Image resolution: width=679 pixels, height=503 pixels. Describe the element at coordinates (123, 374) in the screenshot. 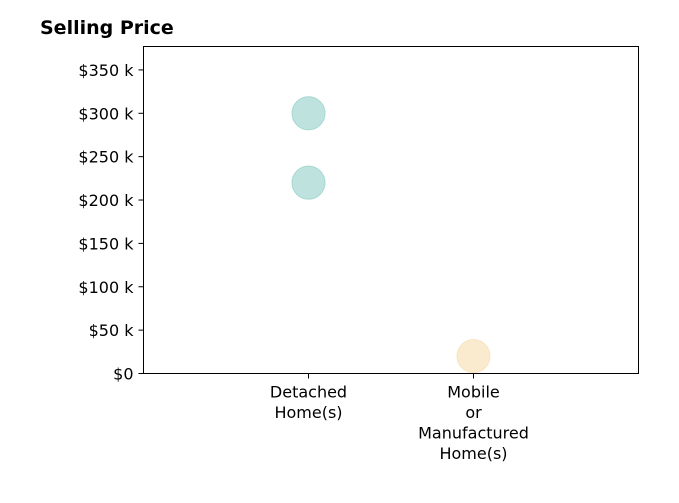

I see `y-tick-label: $0` at that location.